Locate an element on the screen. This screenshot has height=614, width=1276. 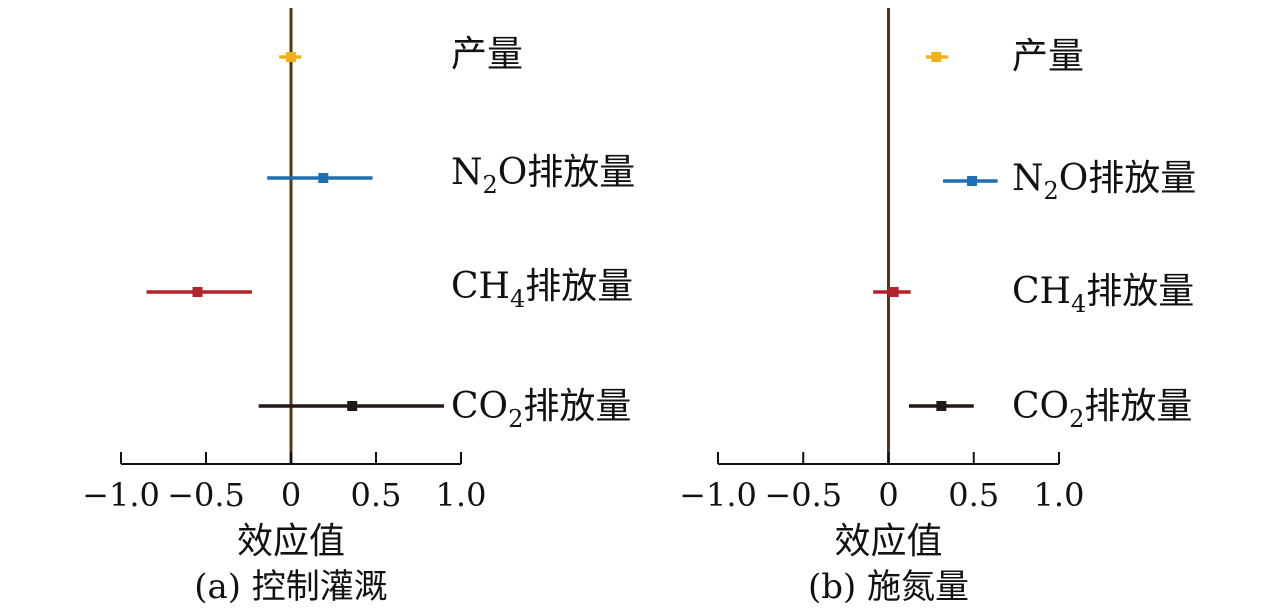
panel-caption: (b) 施氮量 is located at coordinates (888, 587).